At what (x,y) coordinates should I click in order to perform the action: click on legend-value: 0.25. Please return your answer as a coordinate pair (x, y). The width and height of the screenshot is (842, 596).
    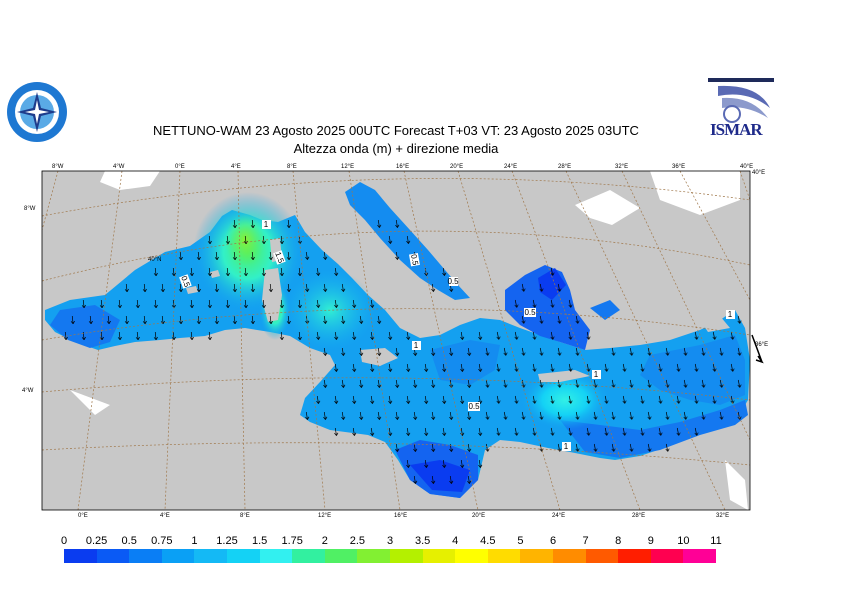
    Looking at the image, I should click on (96, 541).